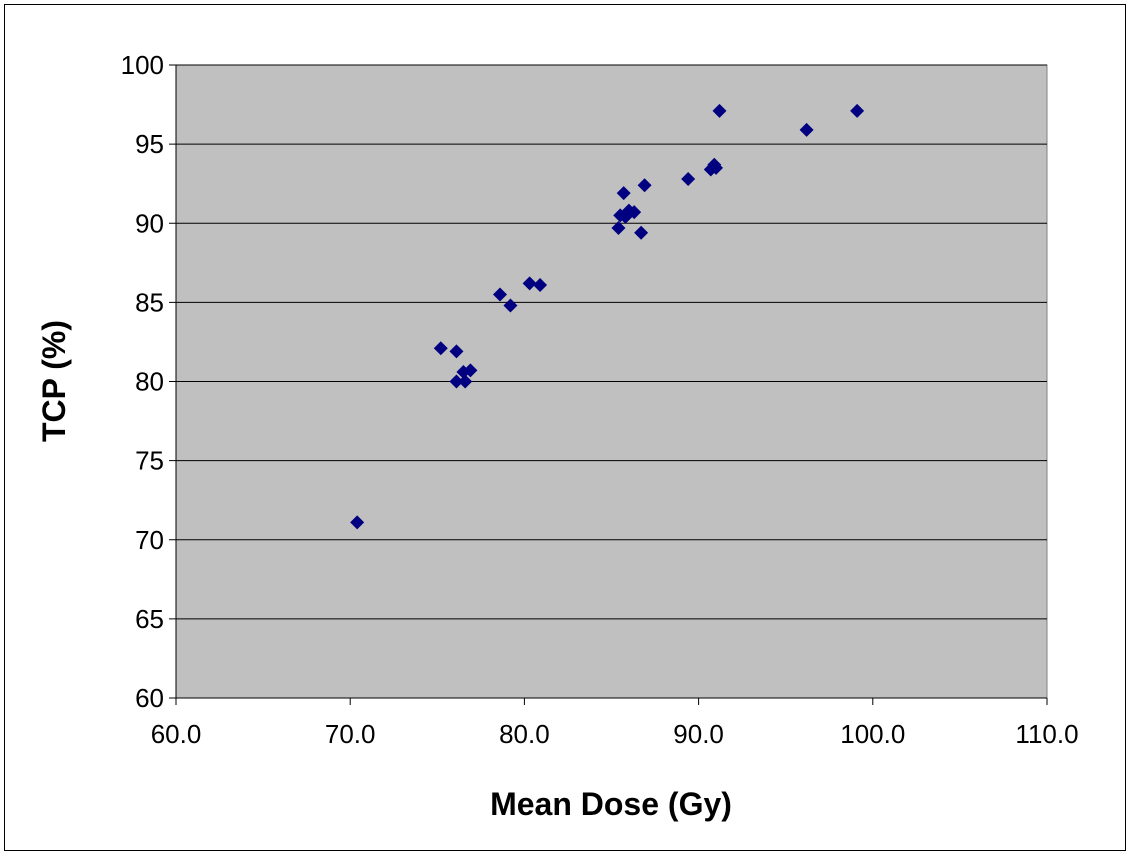 Image resolution: width=1130 pixels, height=855 pixels. I want to click on x-tick-label: 60.0, so click(176, 734).